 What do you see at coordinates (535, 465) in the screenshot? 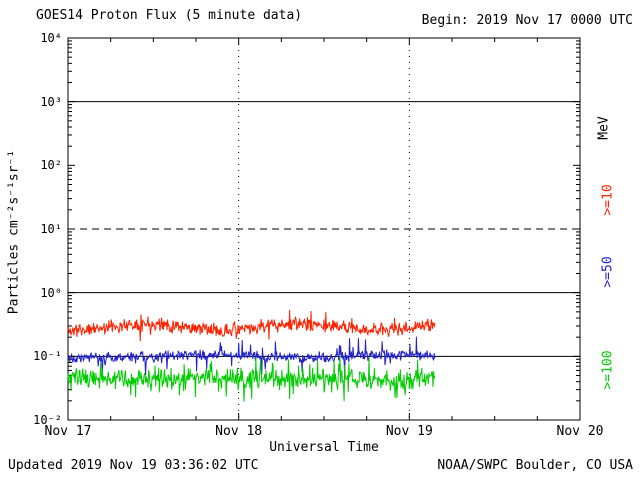
I see `source-attribution: NOAA/SWPC Boulder, CO USA` at bounding box center [535, 465].